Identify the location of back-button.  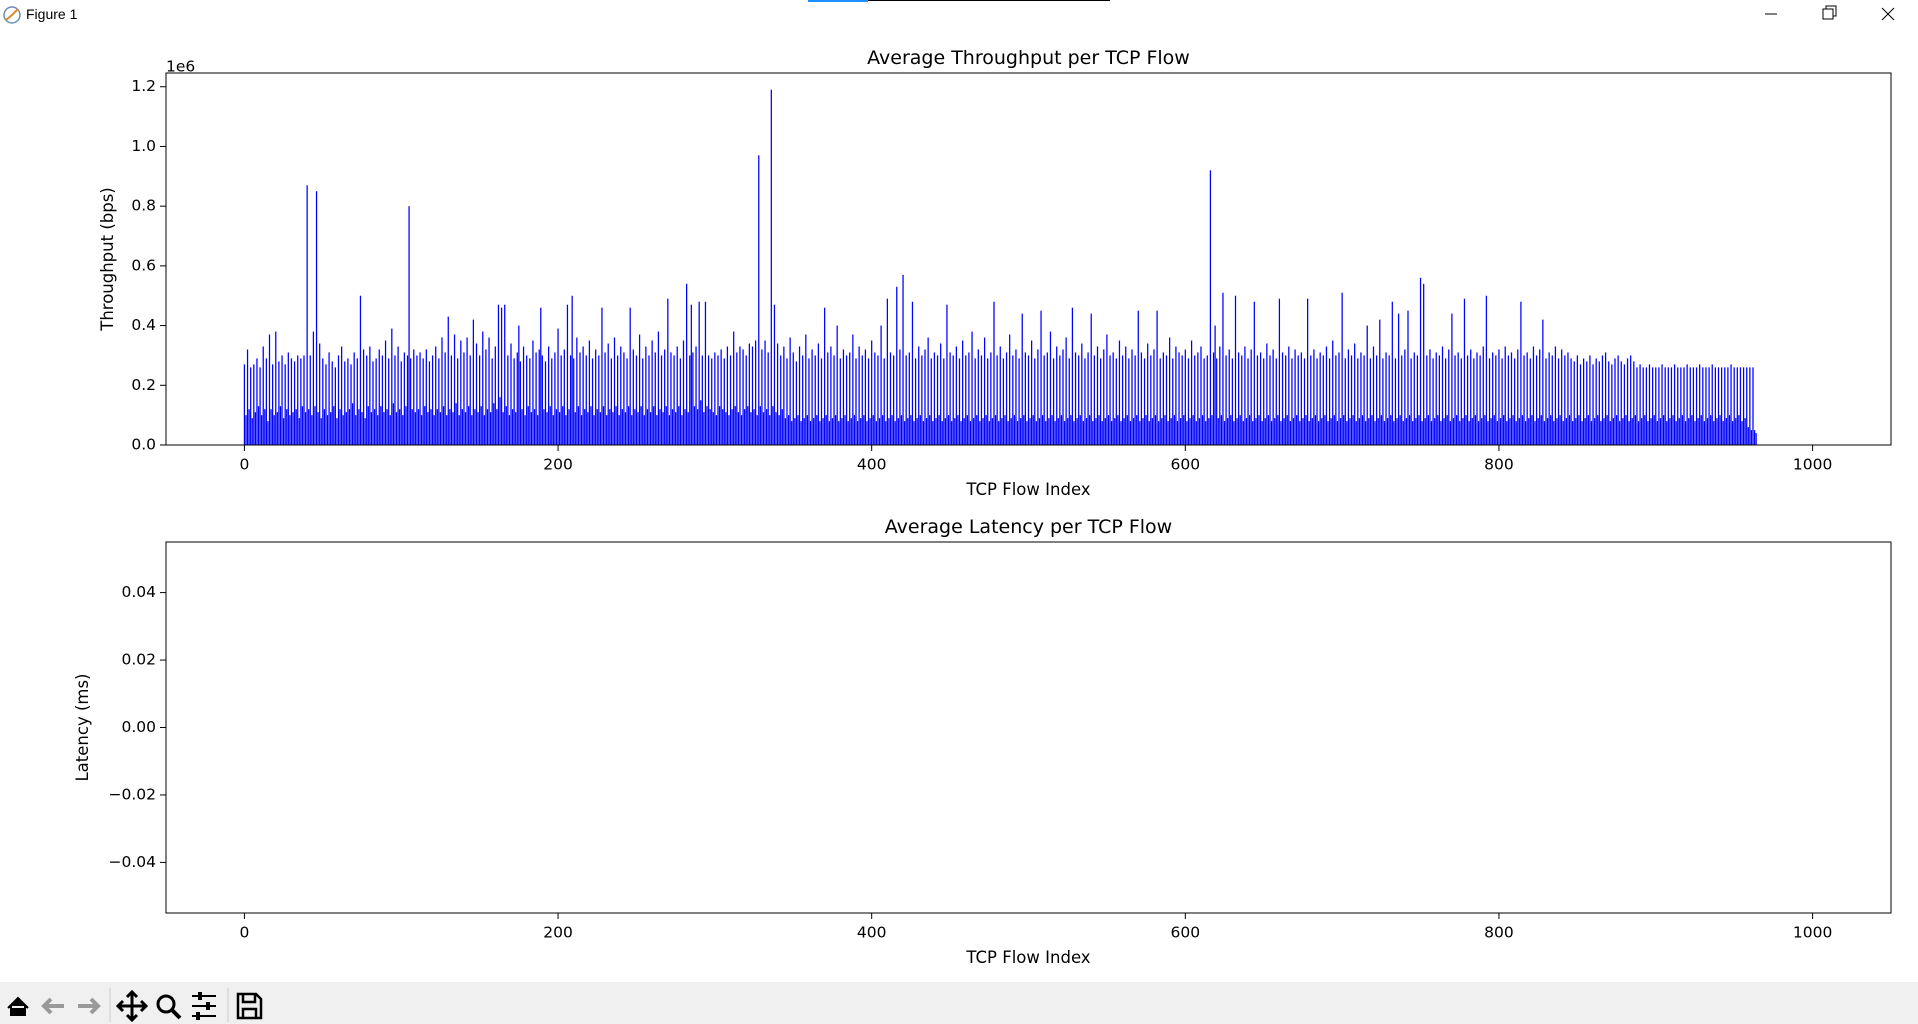
(52, 1006).